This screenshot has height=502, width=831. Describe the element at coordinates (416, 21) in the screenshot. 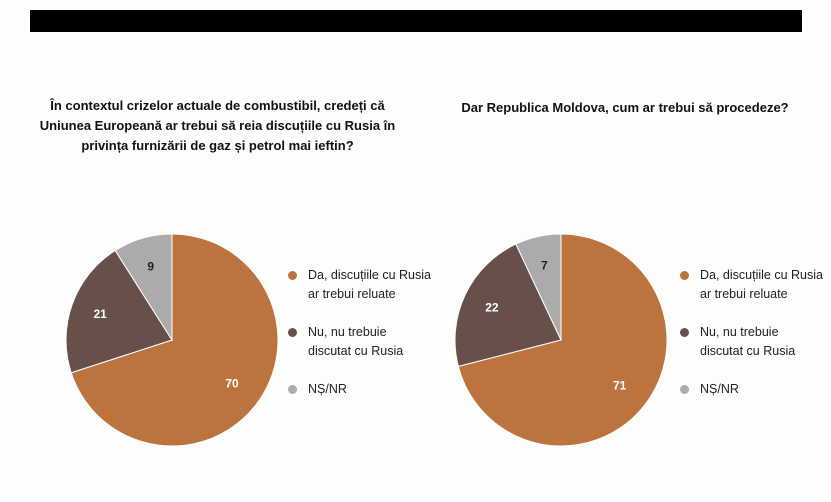

I see `header-bar` at that location.